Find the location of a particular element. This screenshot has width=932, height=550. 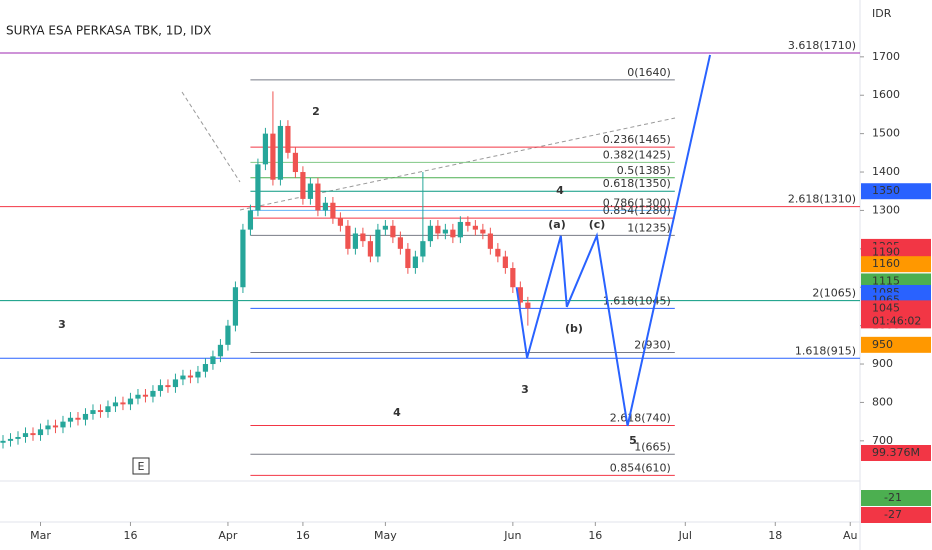

trend-line is located at coordinates (211, 137).